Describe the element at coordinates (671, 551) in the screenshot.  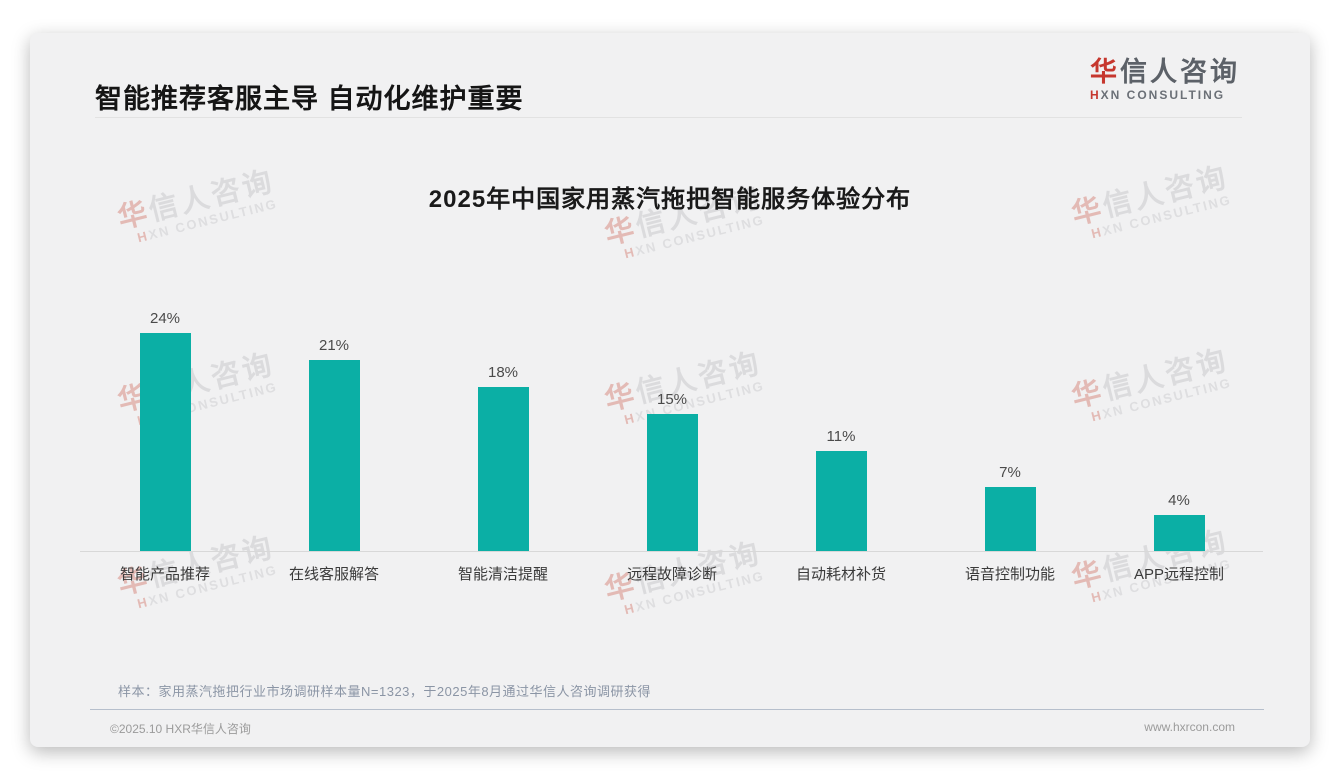
I see `x-axis-line` at that location.